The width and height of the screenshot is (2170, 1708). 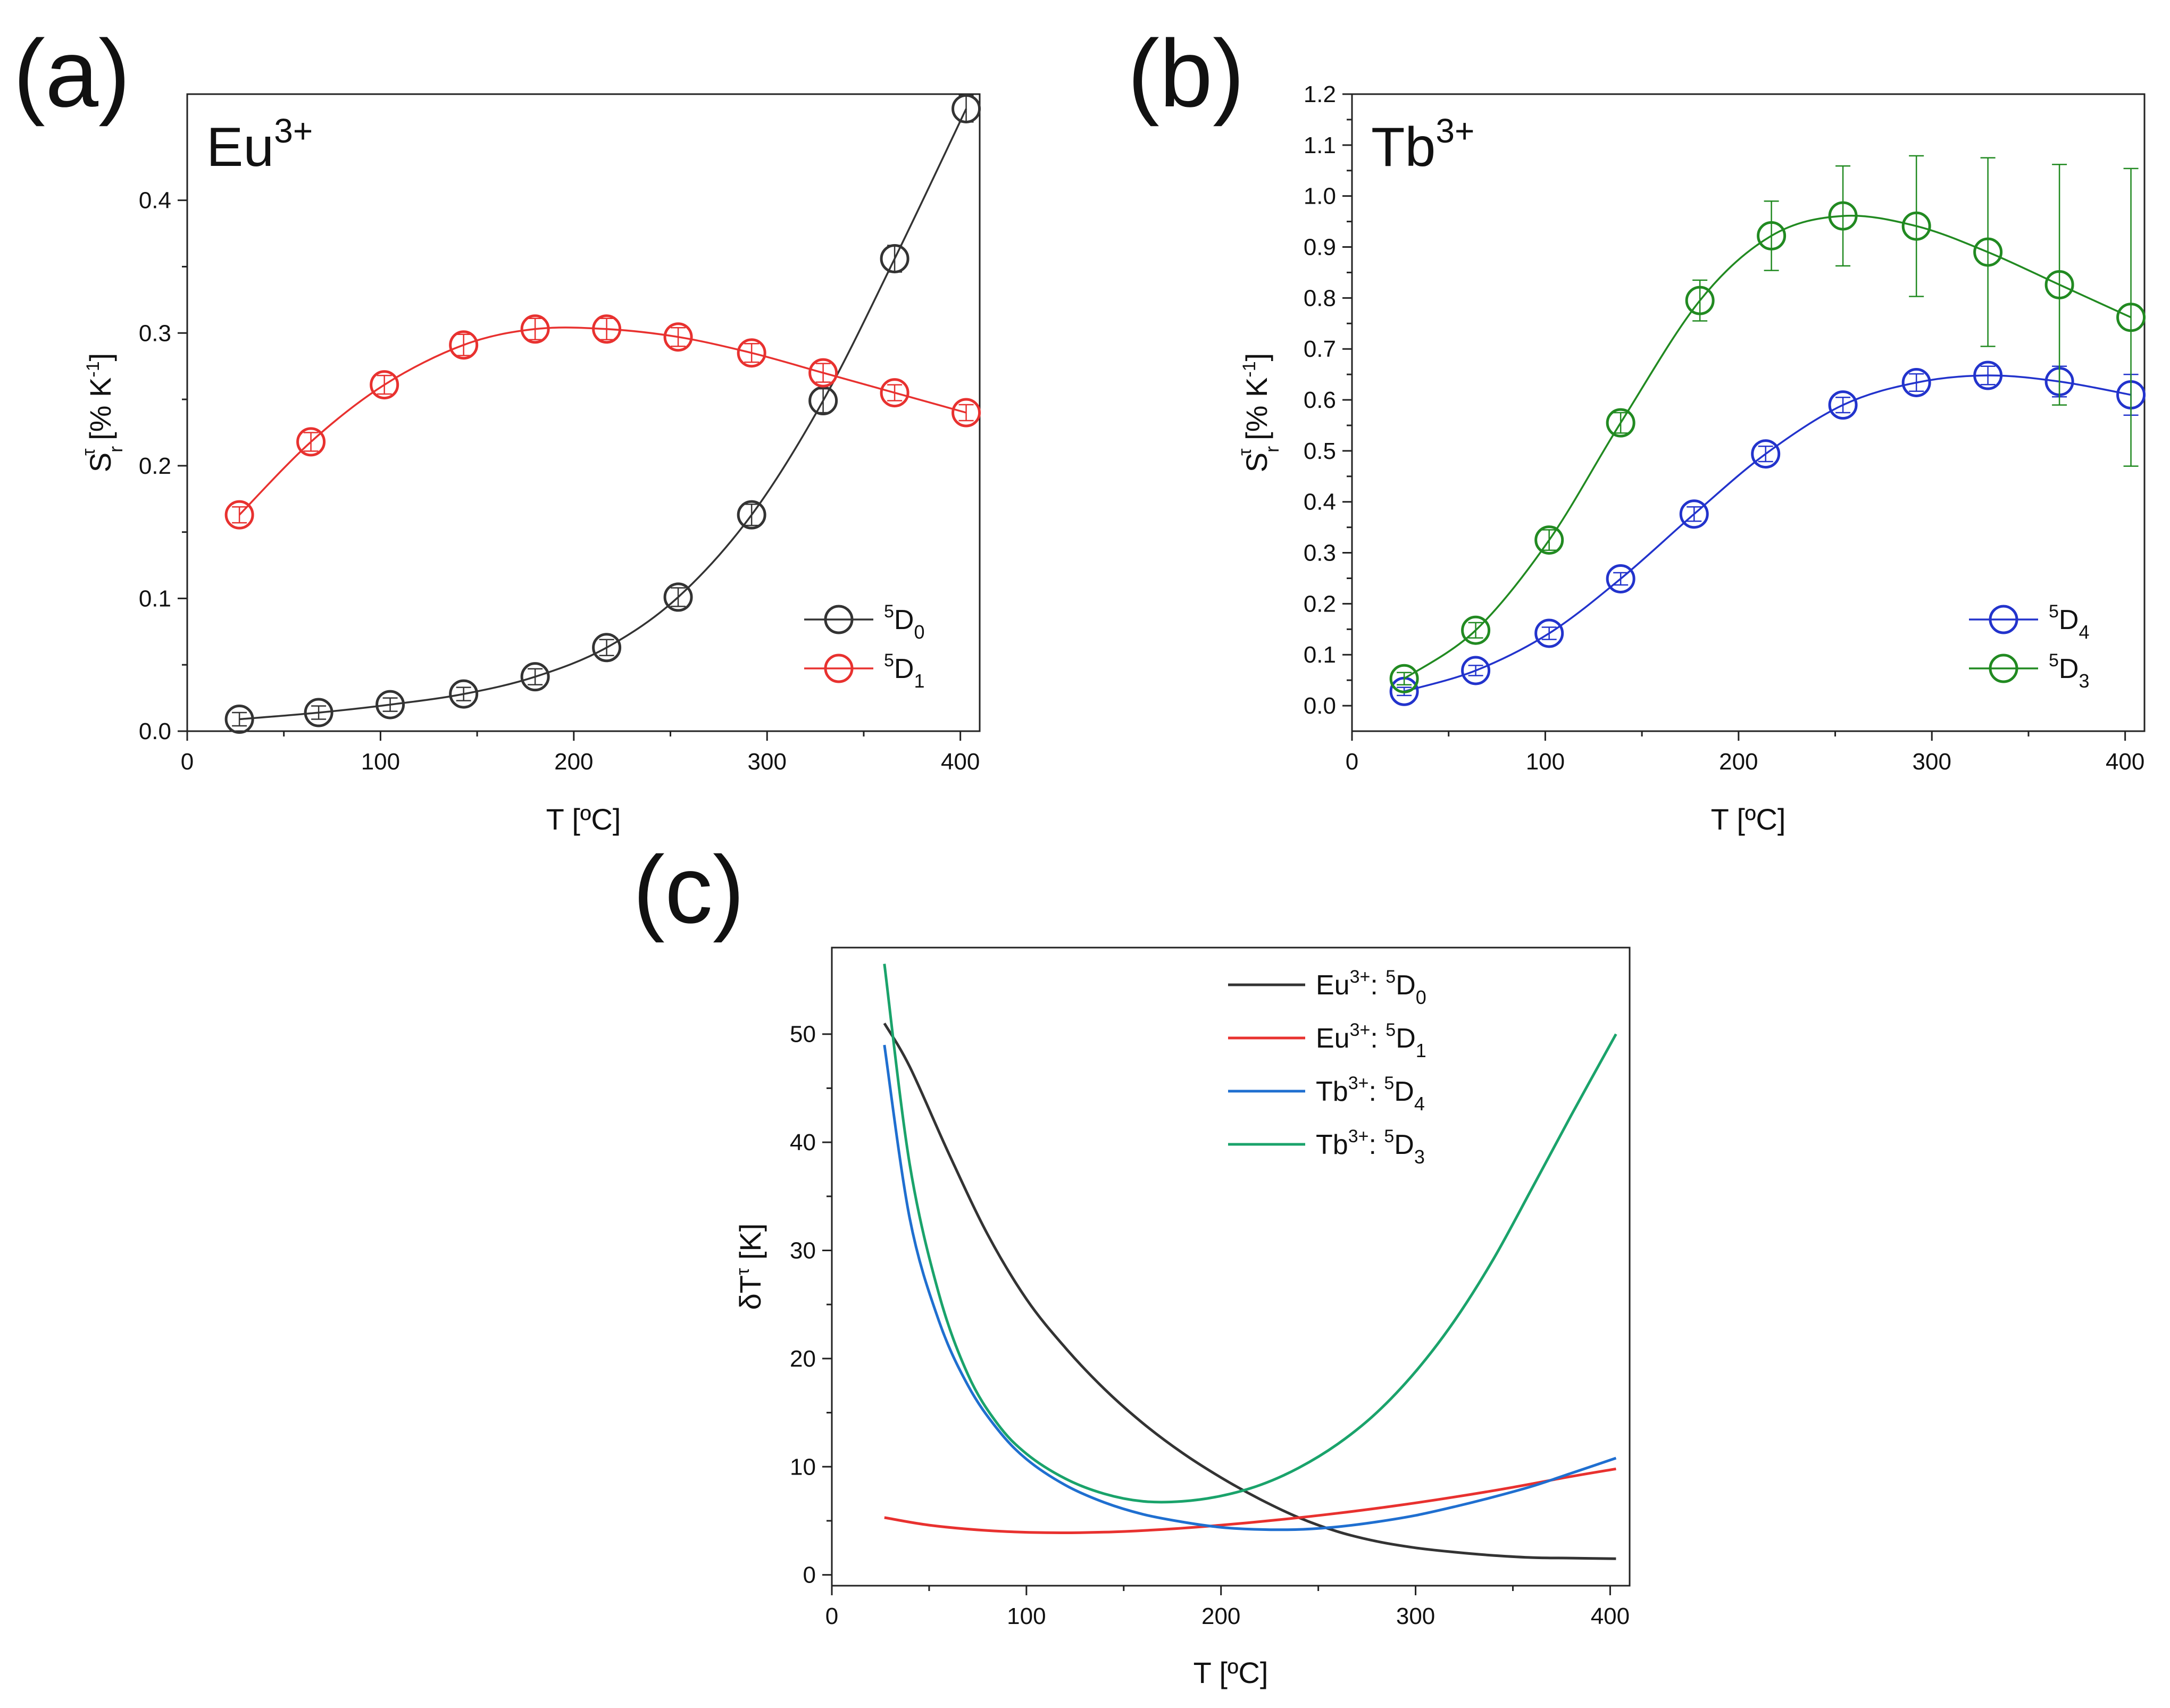 I want to click on x-tick-label-a: 100, so click(x=380, y=762).